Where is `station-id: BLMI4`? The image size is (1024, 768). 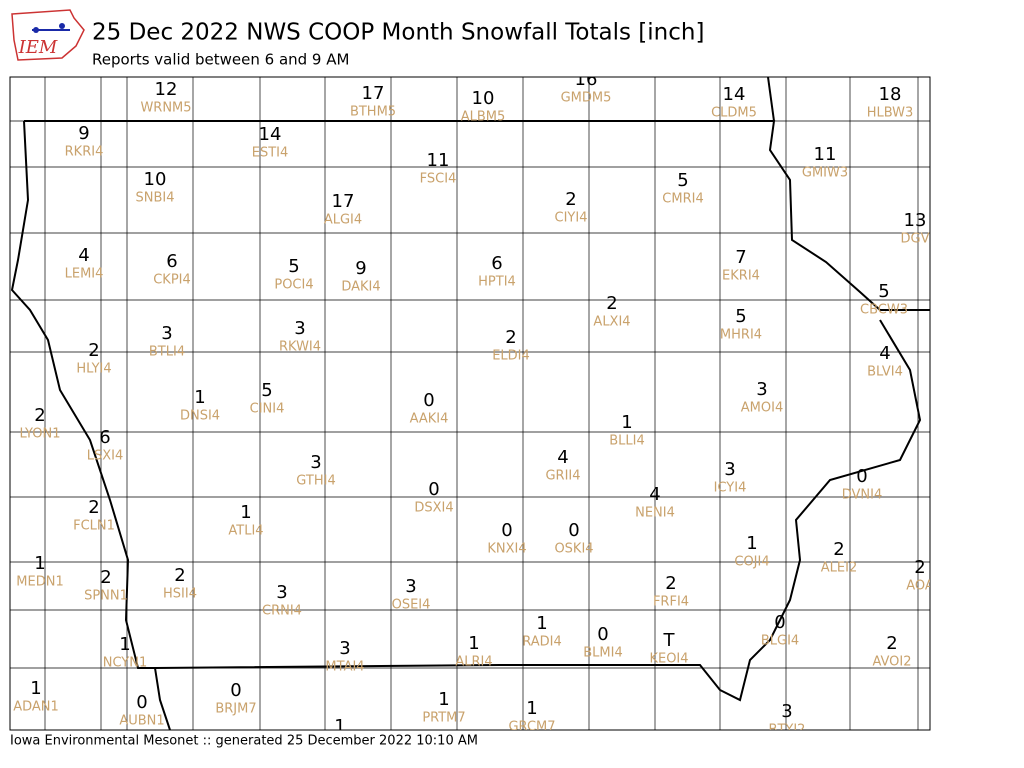 station-id: BLMI4 is located at coordinates (602, 653).